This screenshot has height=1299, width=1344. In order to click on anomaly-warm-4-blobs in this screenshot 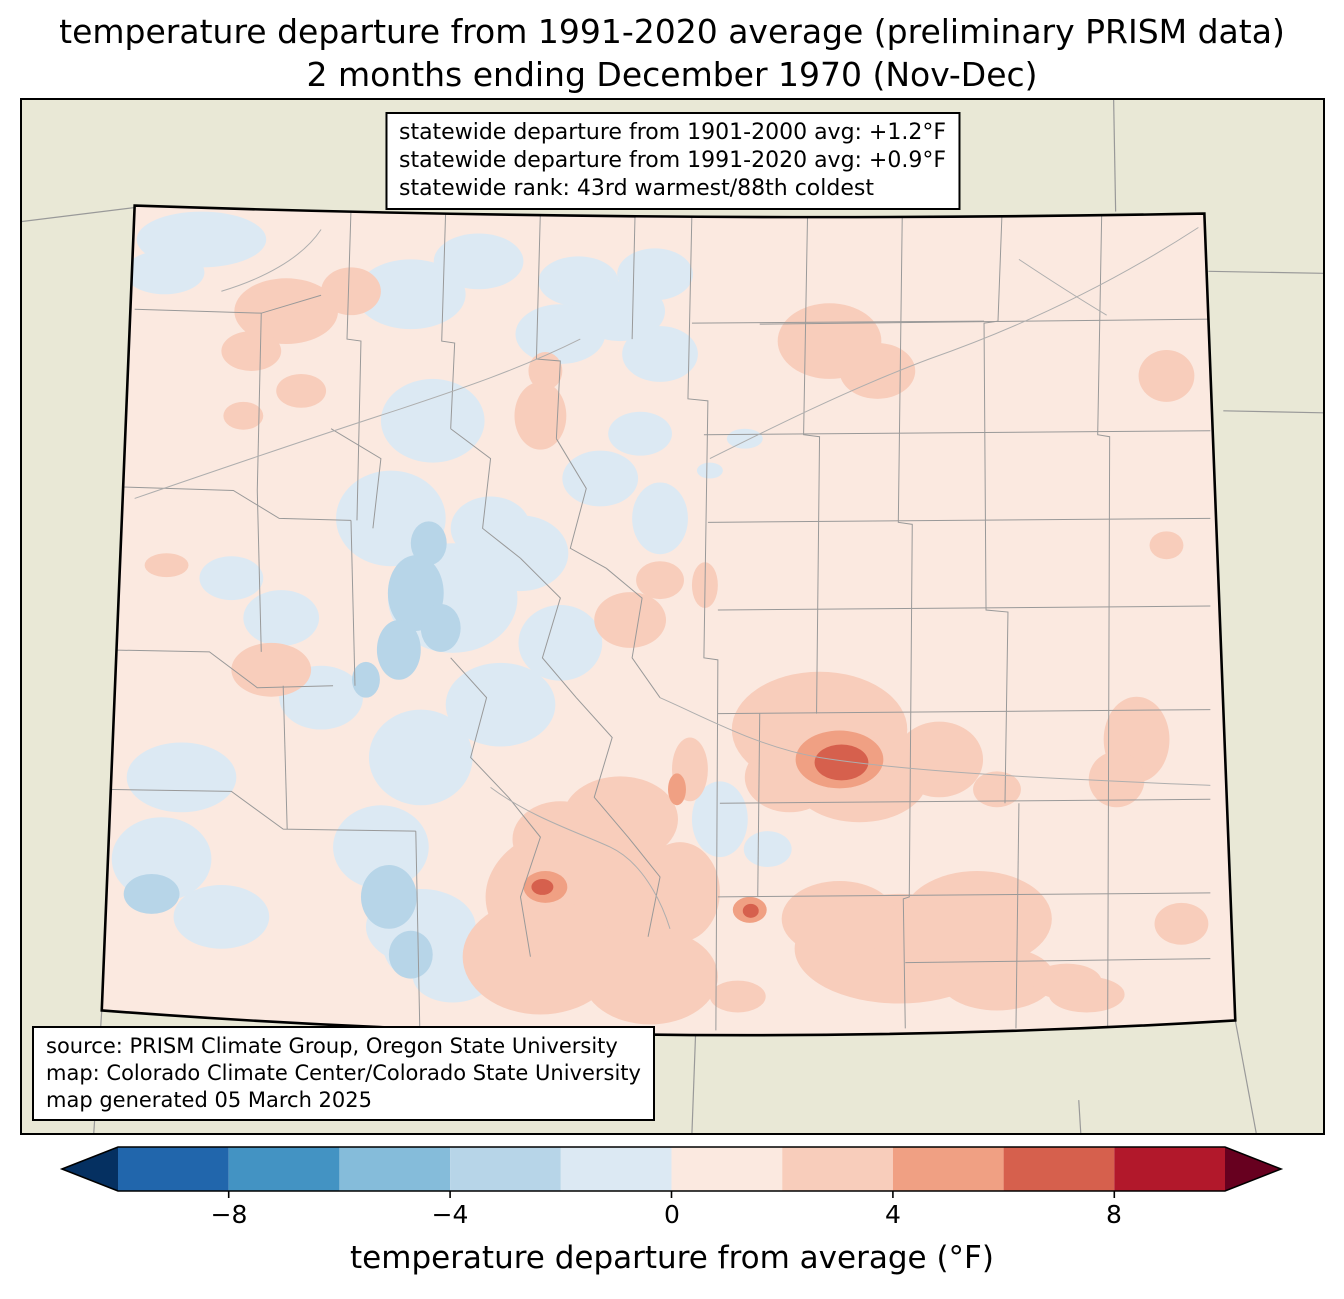, I will do `click(700, 831)`.